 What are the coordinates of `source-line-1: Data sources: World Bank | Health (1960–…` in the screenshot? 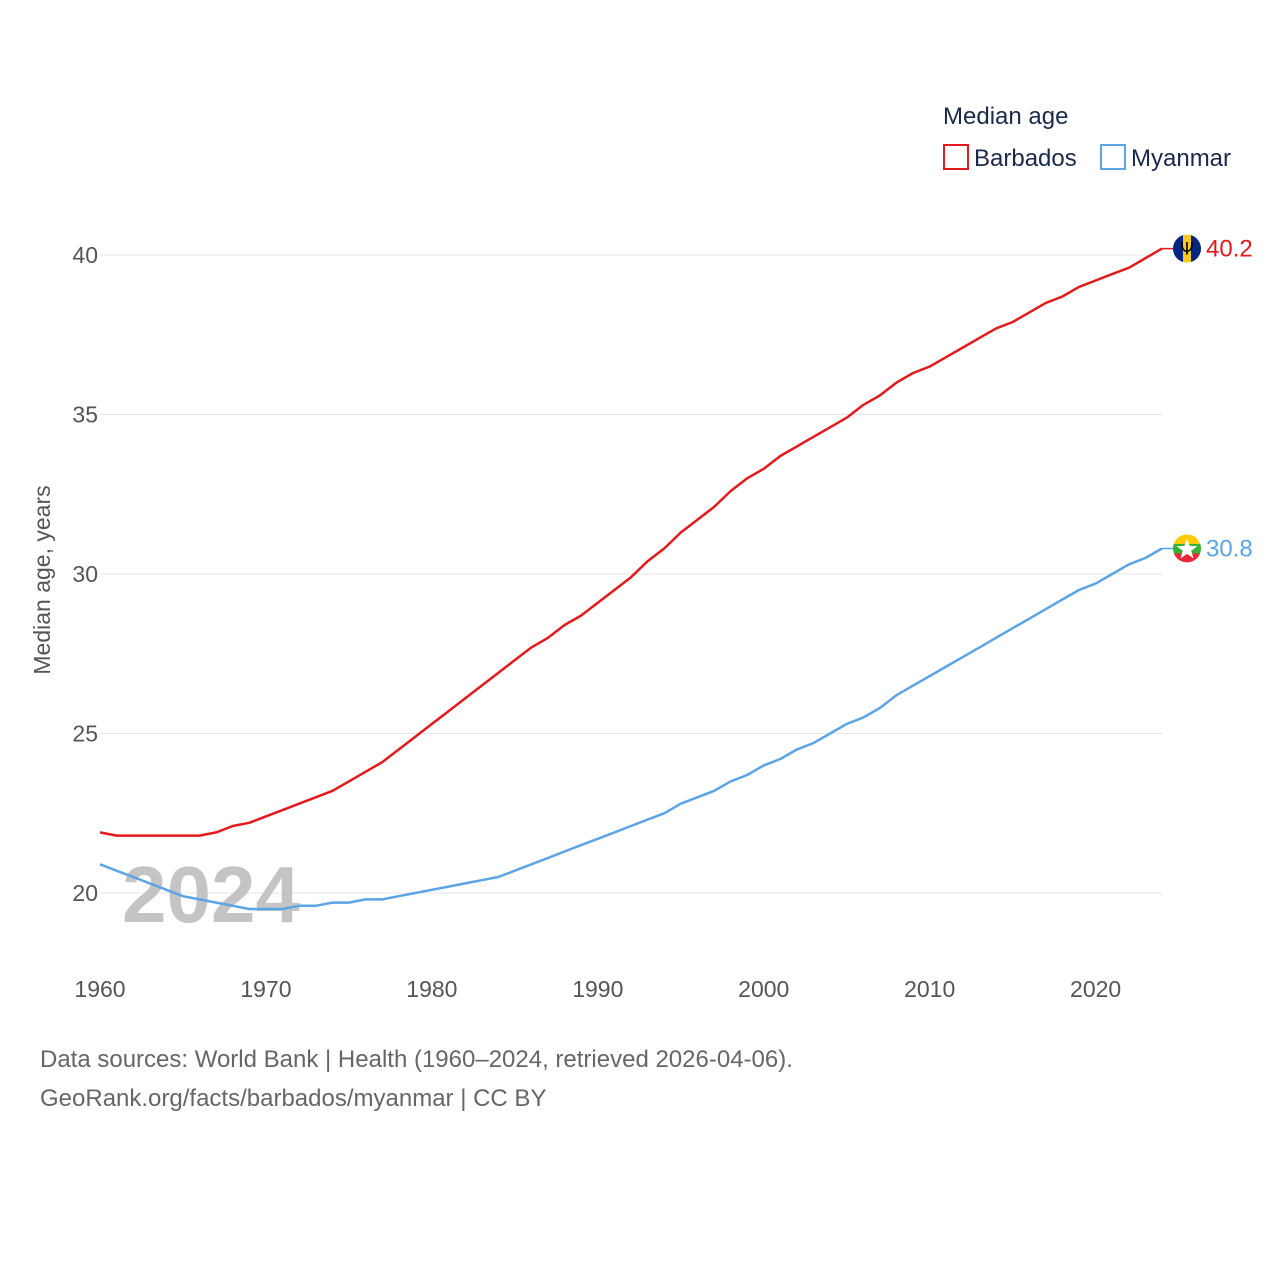 It's located at (416, 1059).